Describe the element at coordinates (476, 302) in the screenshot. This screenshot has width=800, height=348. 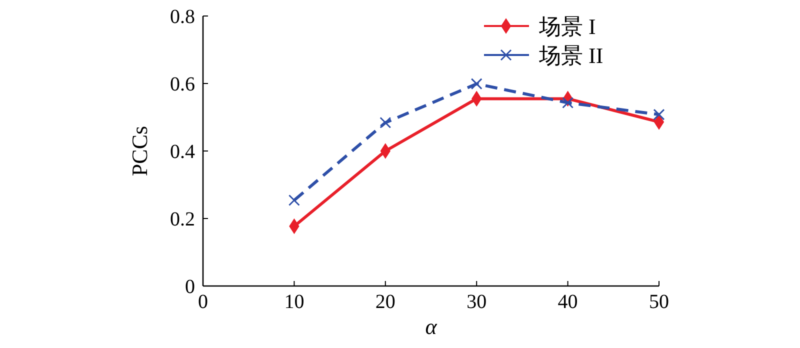
I see `x-tick-label: 30` at that location.